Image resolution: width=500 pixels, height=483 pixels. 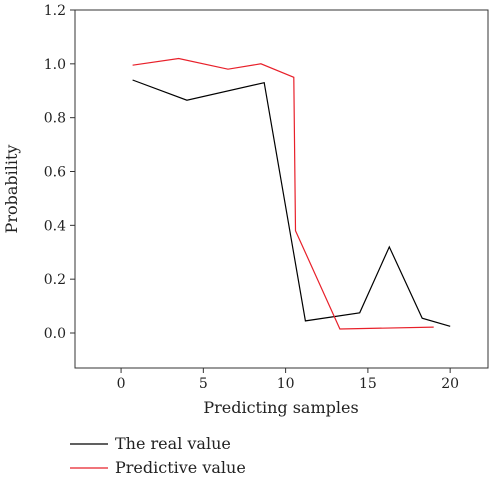 I want to click on x-tick-label: 10, so click(x=286, y=384).